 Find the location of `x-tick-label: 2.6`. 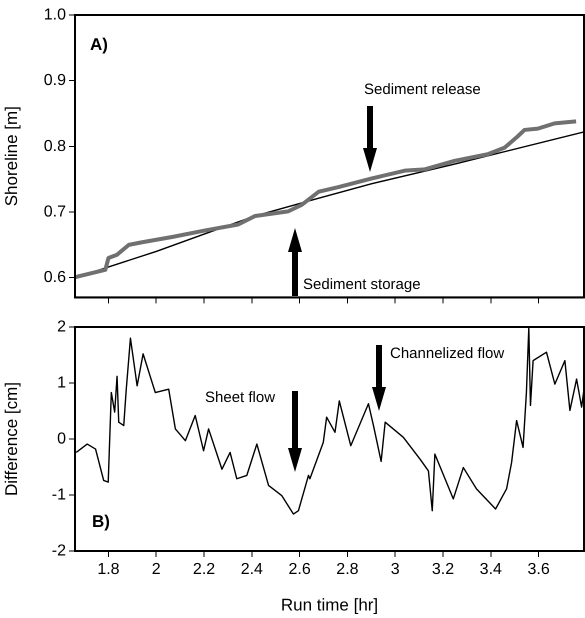

x-tick-label: 2.6 is located at coordinates (299, 569).